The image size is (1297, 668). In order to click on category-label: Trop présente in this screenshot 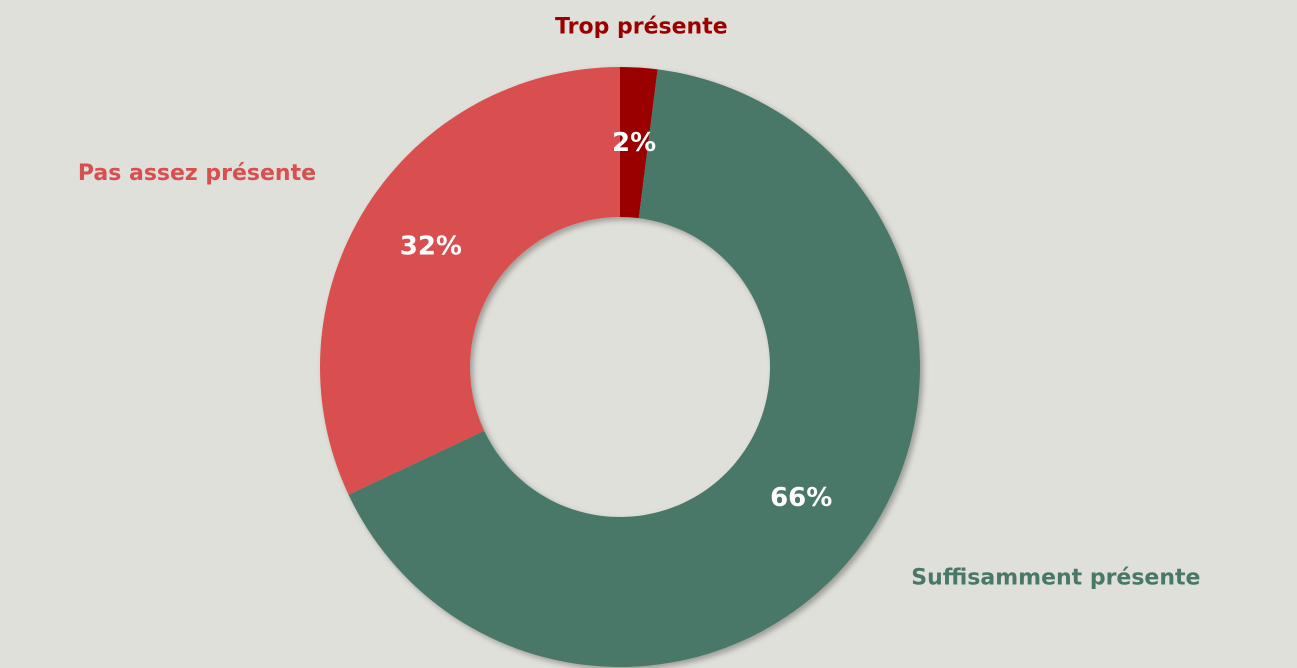, I will do `click(641, 27)`.